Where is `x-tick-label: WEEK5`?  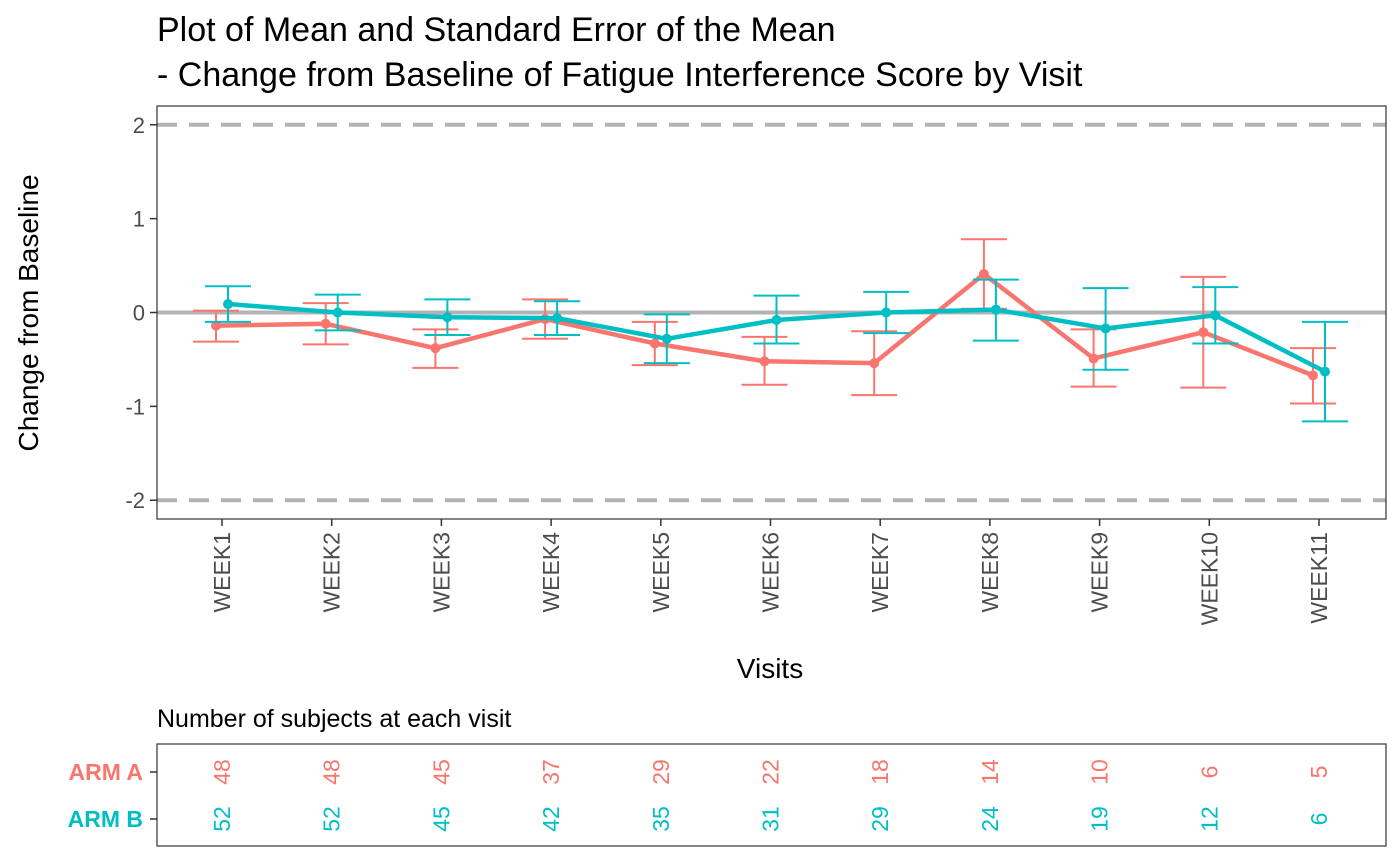 x-tick-label: WEEK5 is located at coordinates (661, 572).